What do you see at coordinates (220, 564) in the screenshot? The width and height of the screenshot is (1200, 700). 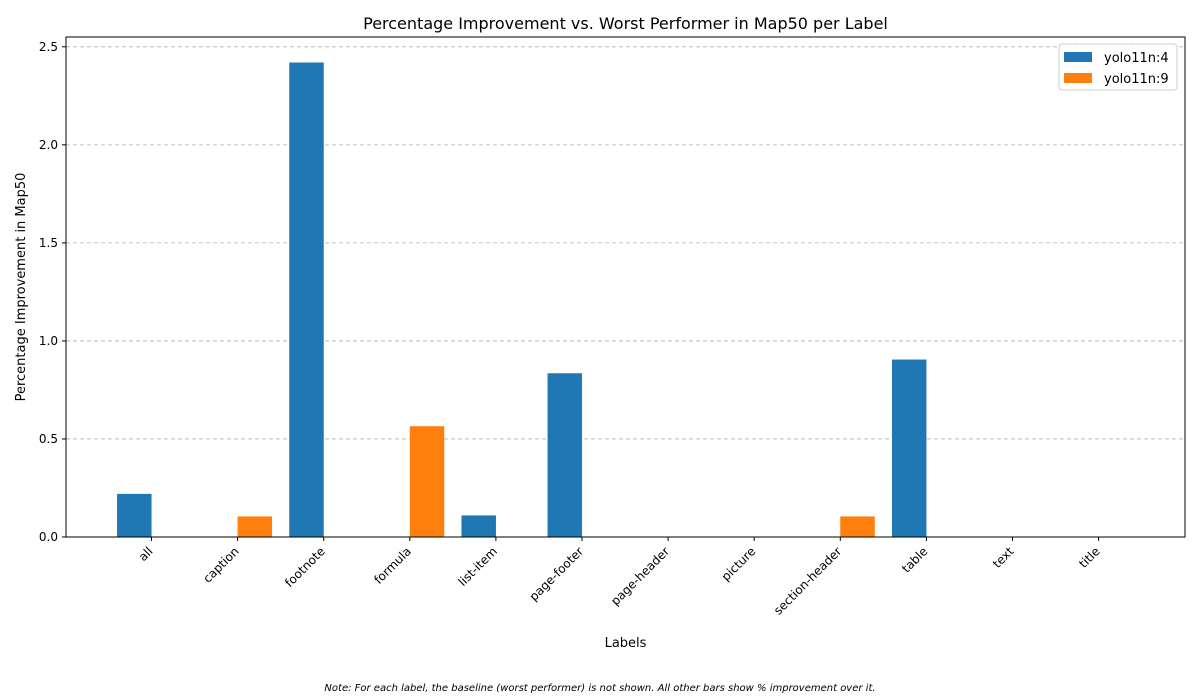 I see `x-tick-label: caption` at bounding box center [220, 564].